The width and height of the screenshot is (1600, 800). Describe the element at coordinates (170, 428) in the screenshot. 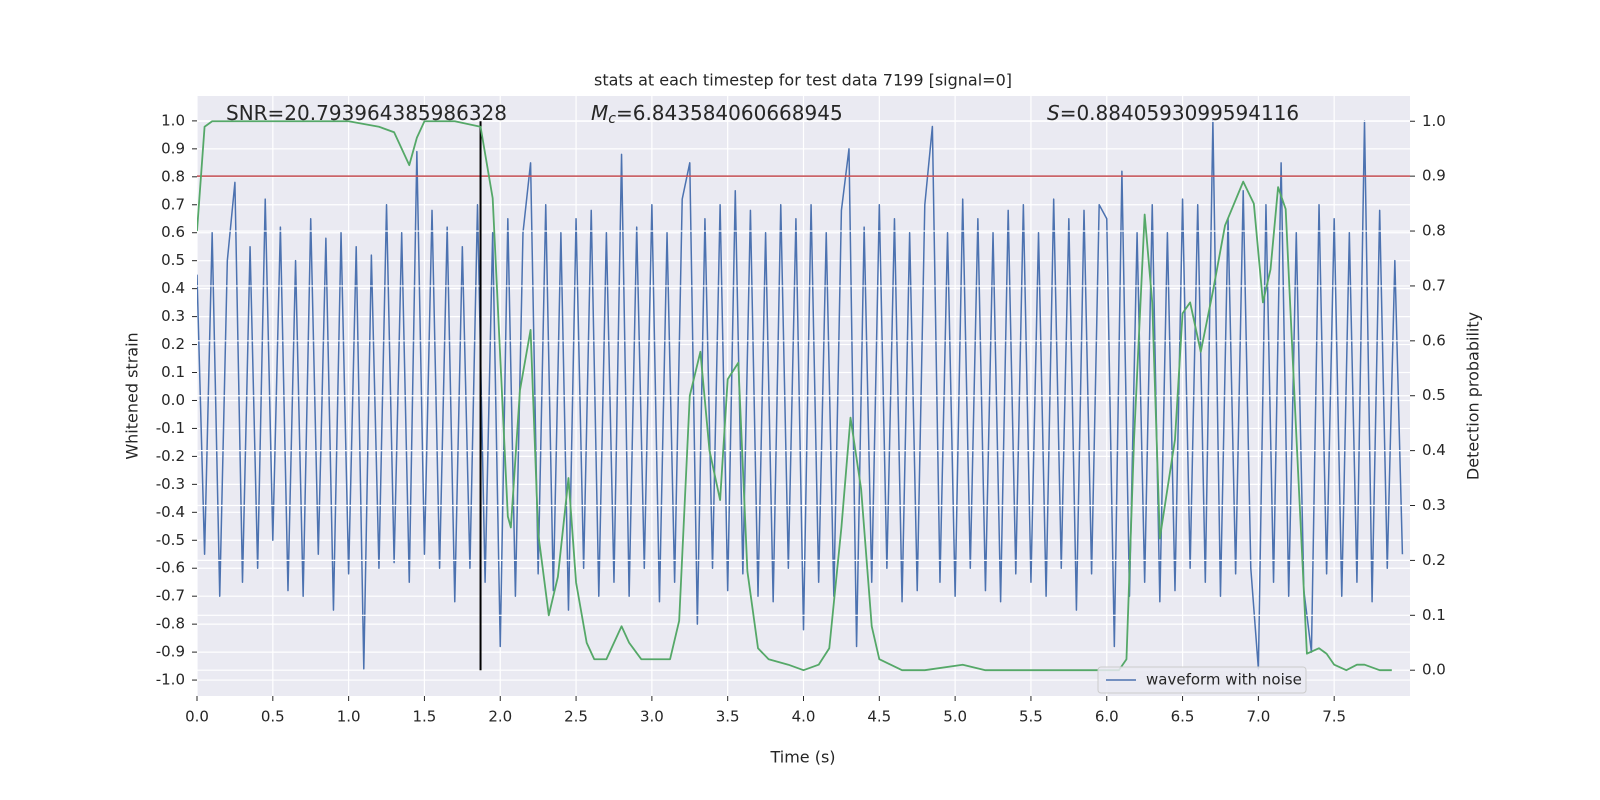

I see `y-tick-label: -0.1` at that location.